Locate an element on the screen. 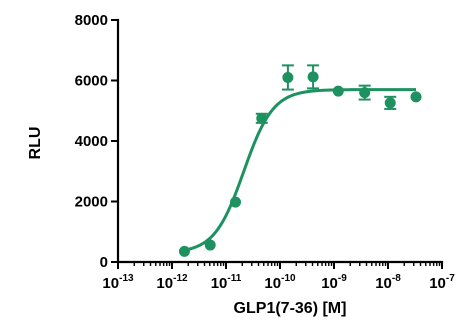 The height and width of the screenshot is (320, 462). x-tick-label: 10⁻⁸ is located at coordinates (388, 282).